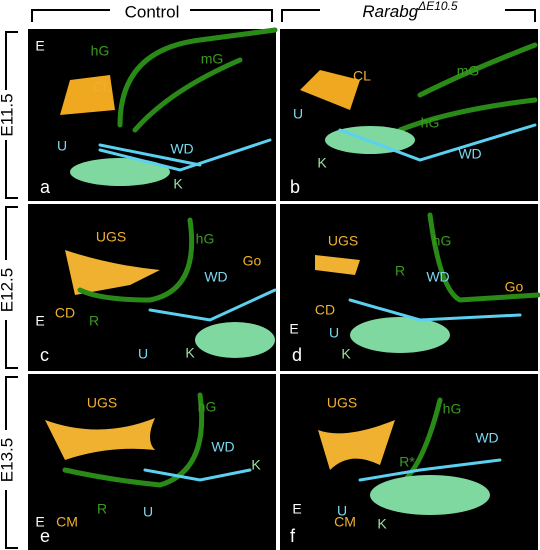 Image resolution: width=540 pixels, height=550 pixels. What do you see at coordinates (8, 114) in the screenshot?
I see `row-label: E11.5` at bounding box center [8, 114].